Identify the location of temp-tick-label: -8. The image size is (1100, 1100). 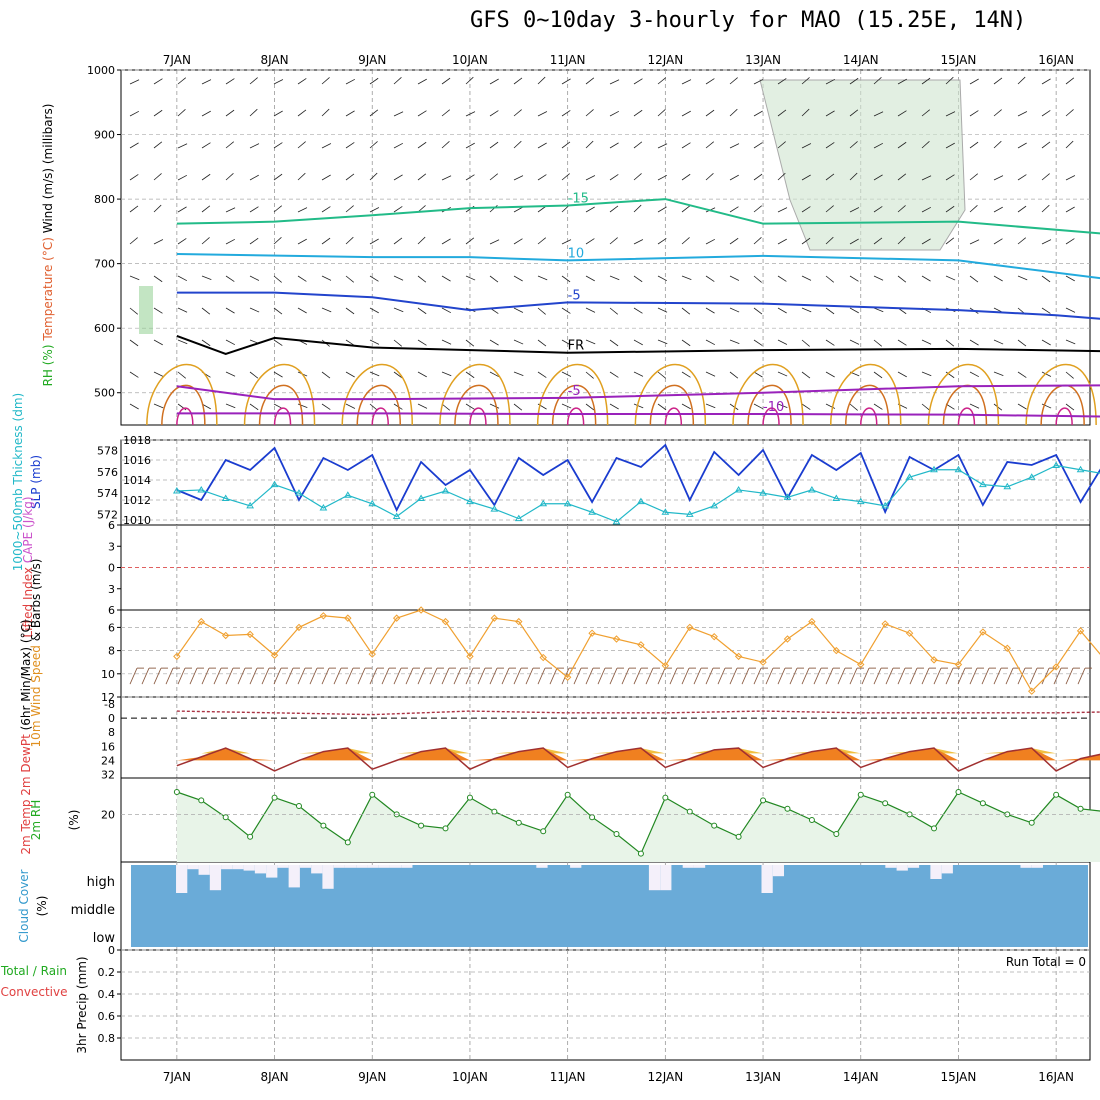
(109, 704).